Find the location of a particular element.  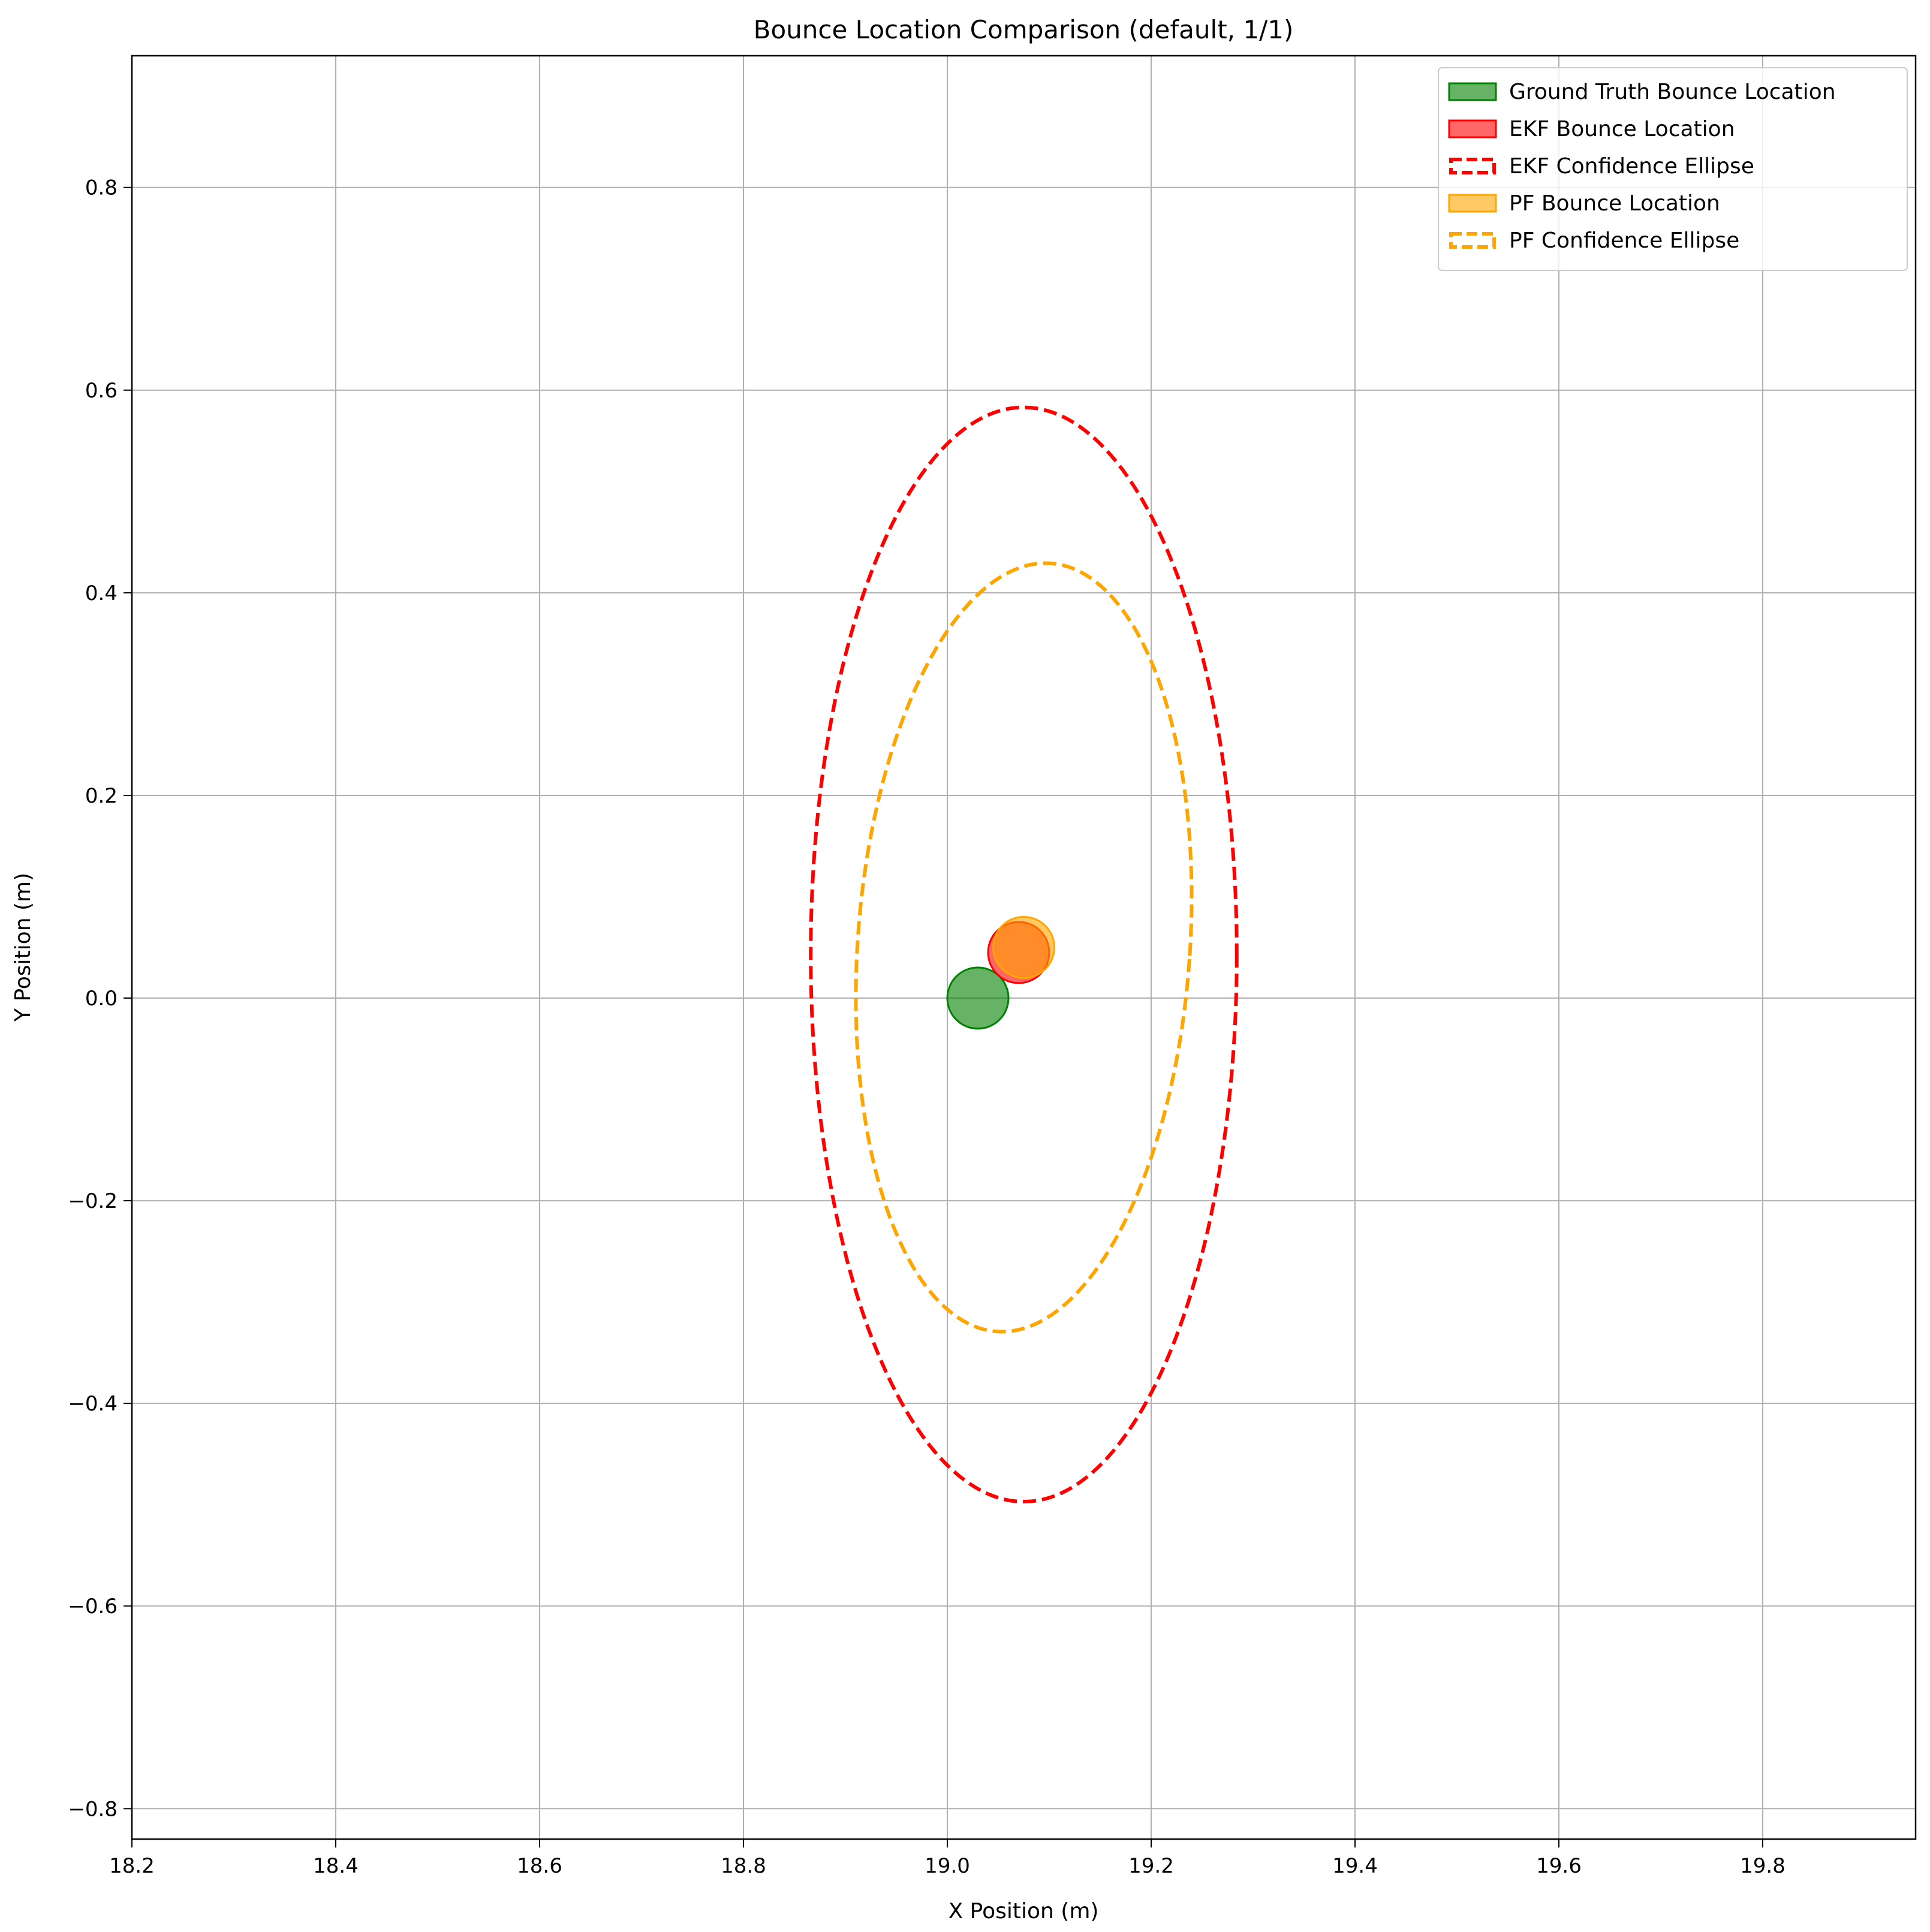

legend-label: PF Confidence Ellipse is located at coordinates (1624, 240).